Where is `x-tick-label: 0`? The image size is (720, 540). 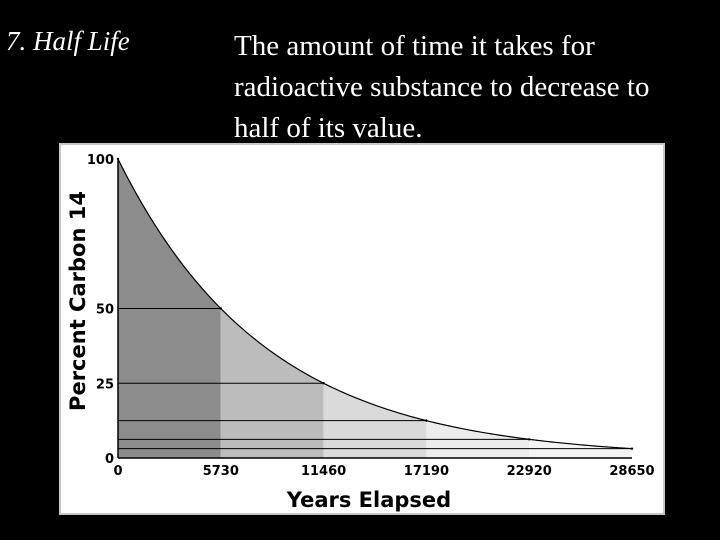
x-tick-label: 0 is located at coordinates (117, 471).